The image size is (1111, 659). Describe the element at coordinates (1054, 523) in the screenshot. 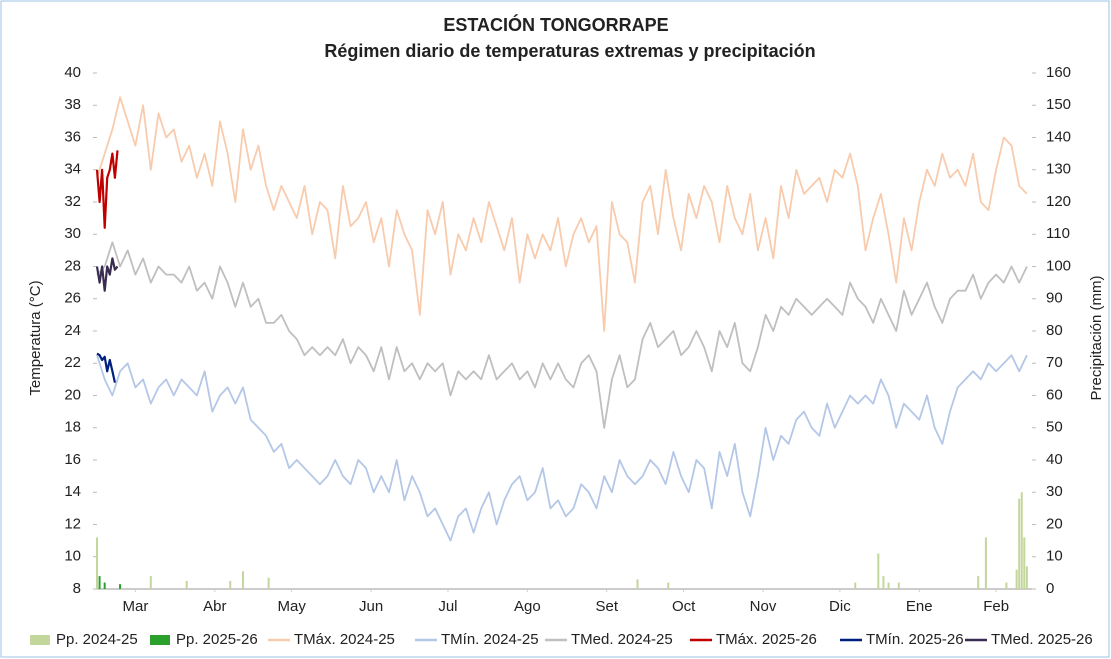

I see `y2-tick-label: 20` at that location.